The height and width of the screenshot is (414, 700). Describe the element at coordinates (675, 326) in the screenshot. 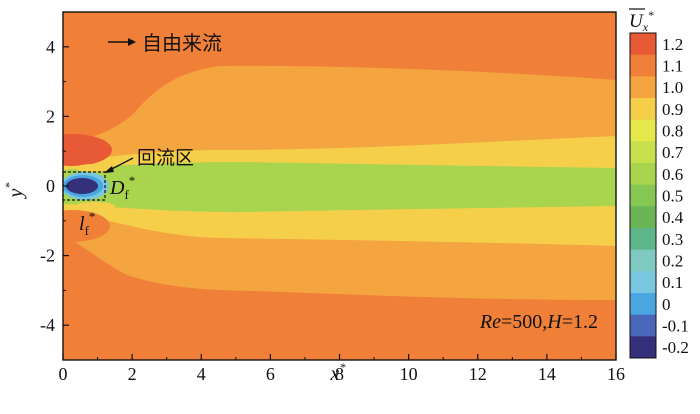

I see `colorbar-label: -0.1` at that location.